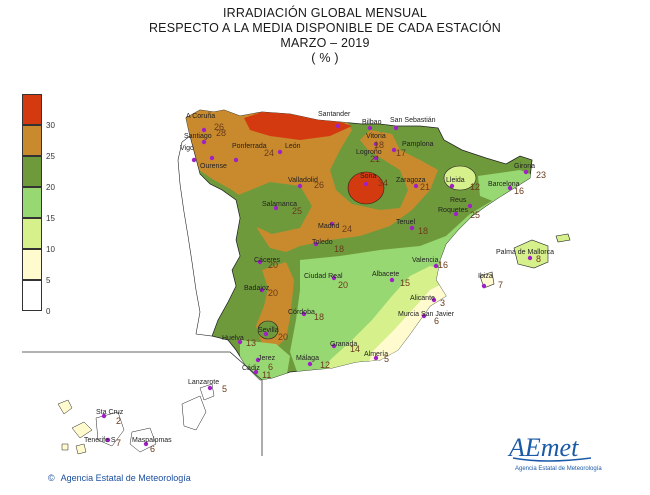  Describe the element at coordinates (209, 236) in the screenshot. I see `portugal-shape` at that location.